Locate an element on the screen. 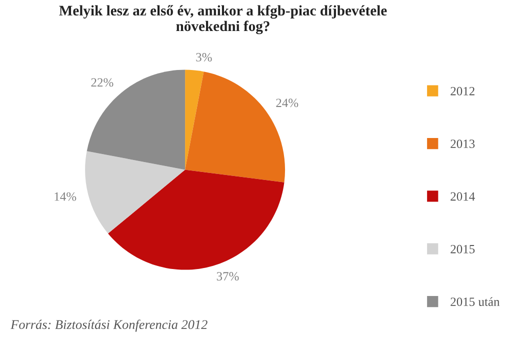 This screenshot has width=531, height=342. data-label: 24% is located at coordinates (287, 103).